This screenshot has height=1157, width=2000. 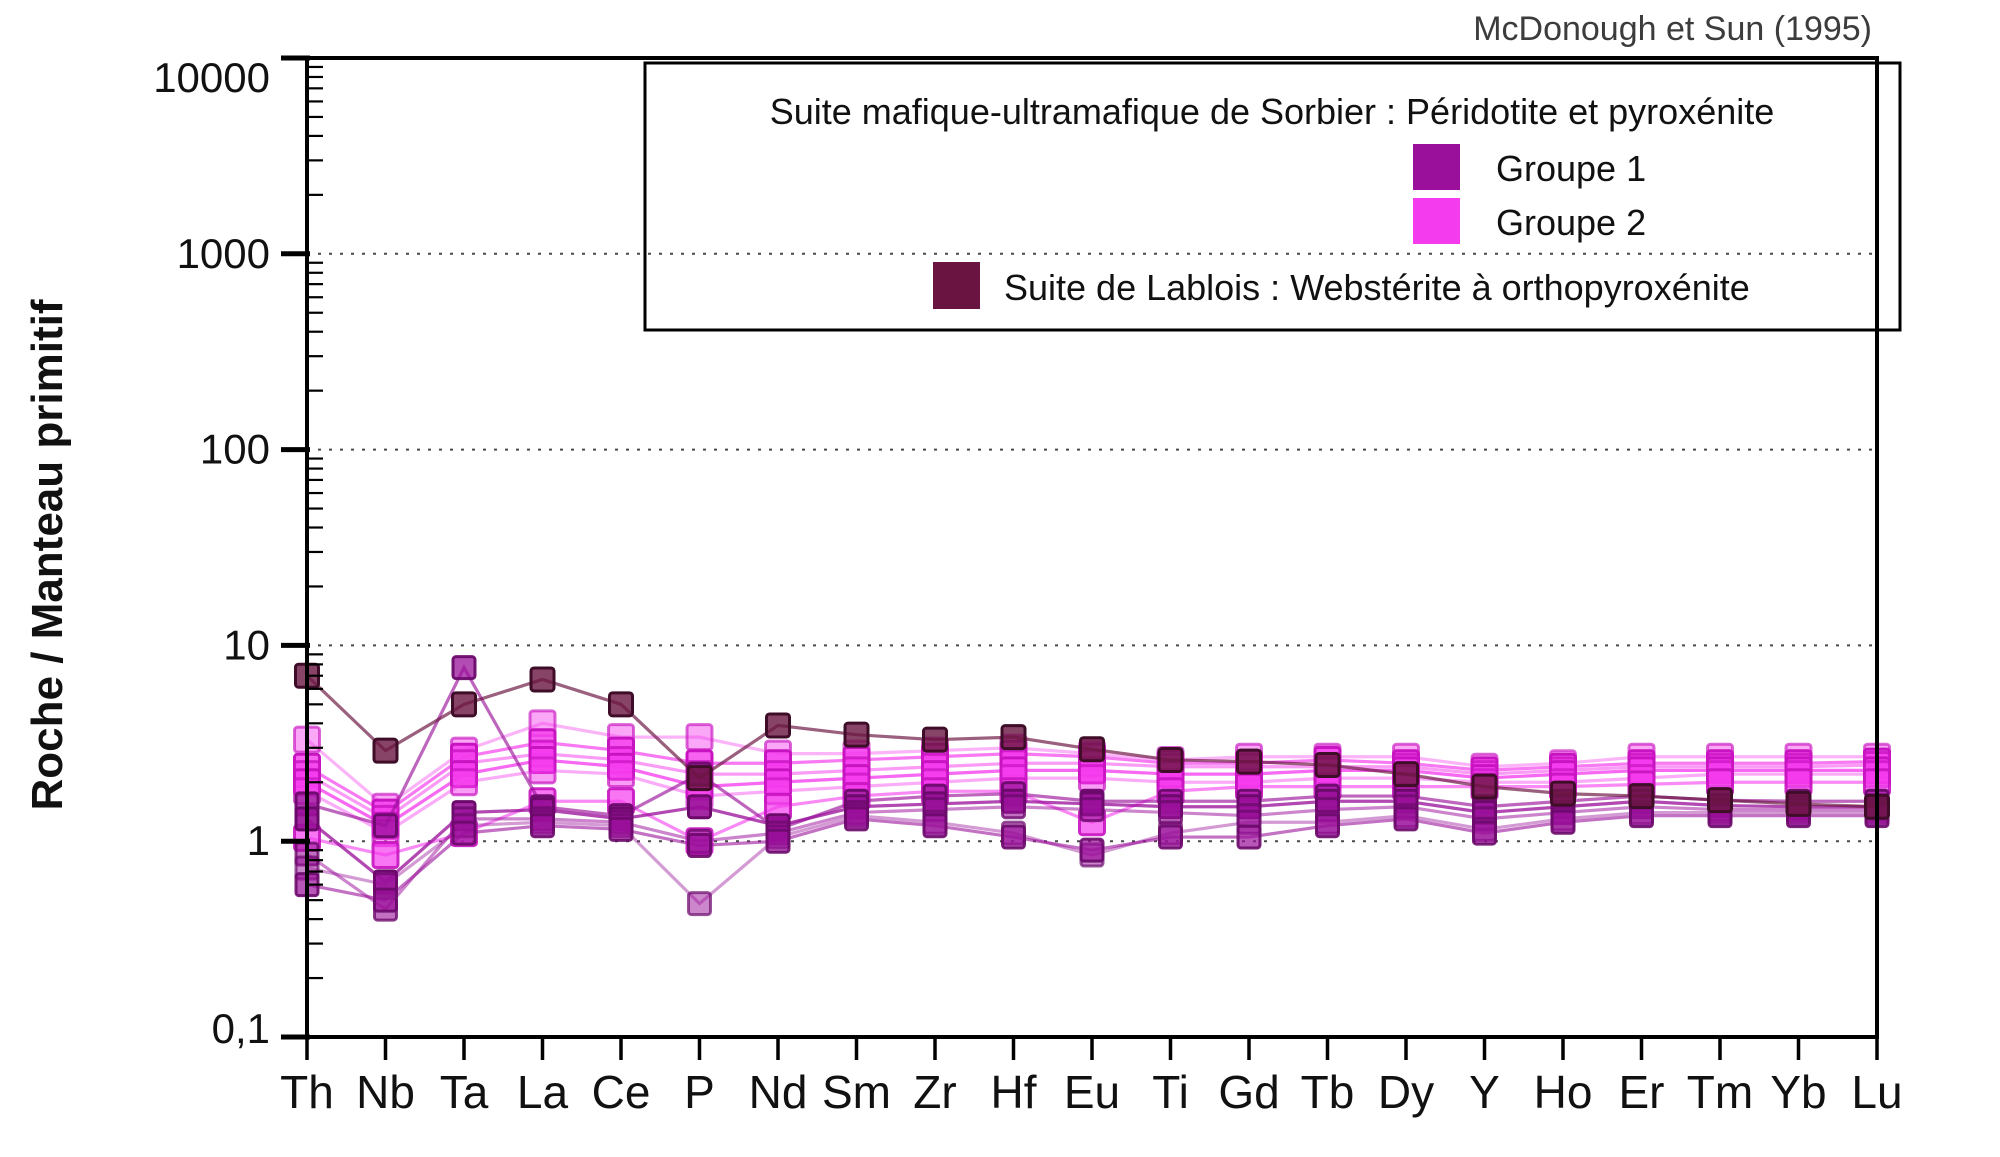 What do you see at coordinates (1571, 222) in the screenshot?
I see `legend-label-groupe-2: Groupe 2` at bounding box center [1571, 222].